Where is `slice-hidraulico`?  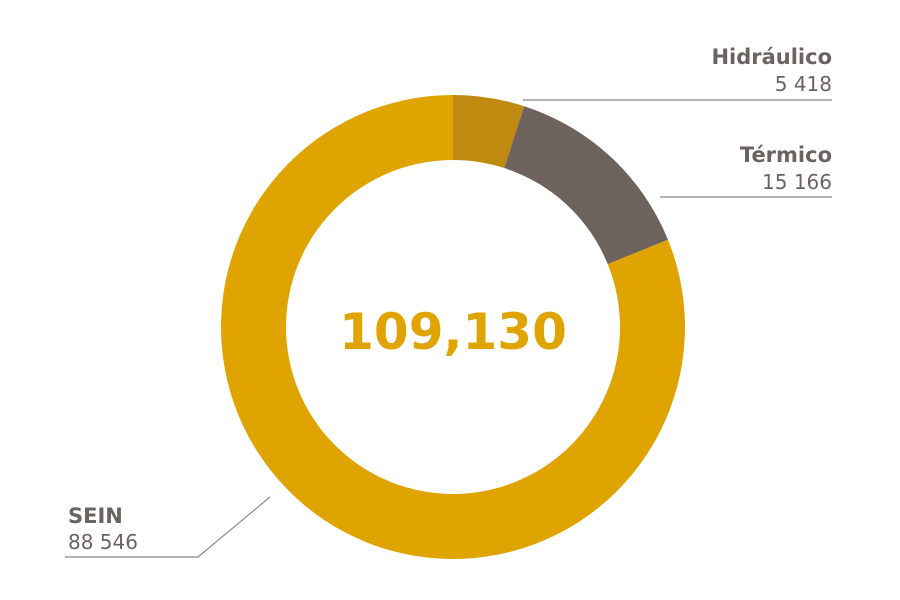
slice-hidraulico is located at coordinates (489, 132).